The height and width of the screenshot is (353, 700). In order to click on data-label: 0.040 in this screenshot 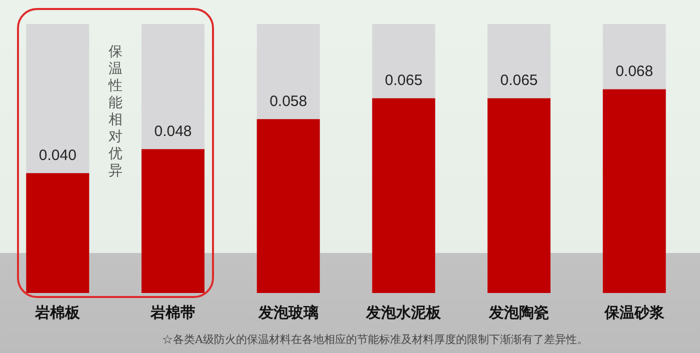, I will do `click(57, 155)`.